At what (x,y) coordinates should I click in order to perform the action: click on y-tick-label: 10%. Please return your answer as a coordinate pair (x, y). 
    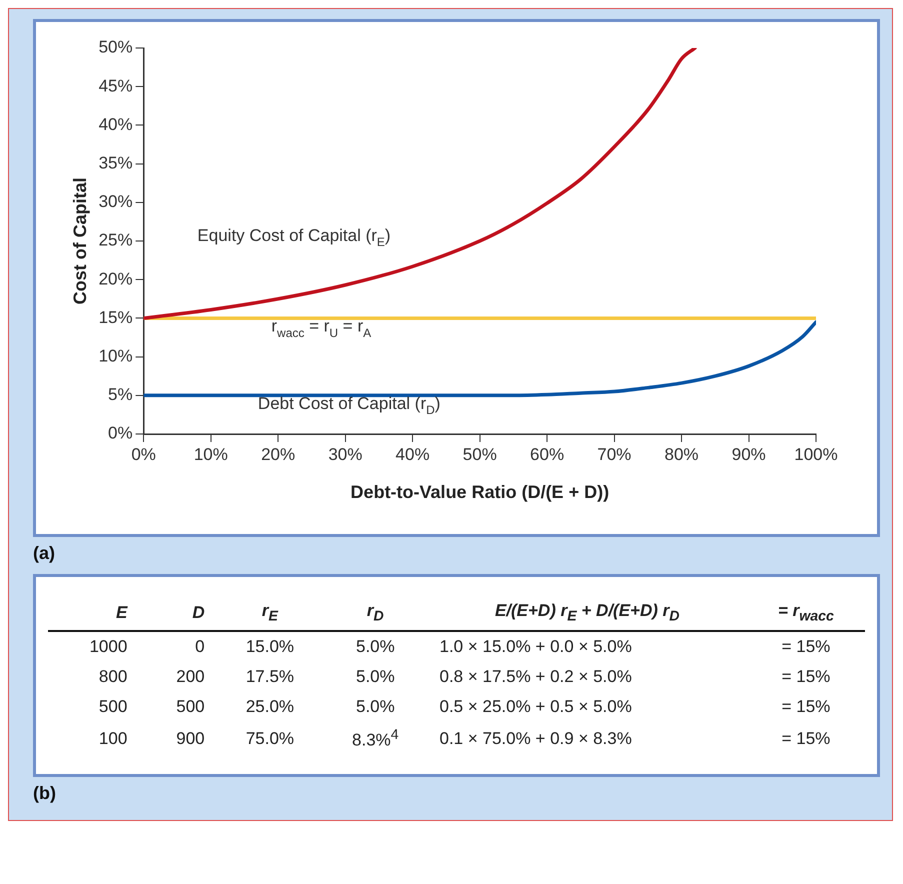
    Looking at the image, I should click on (115, 356).